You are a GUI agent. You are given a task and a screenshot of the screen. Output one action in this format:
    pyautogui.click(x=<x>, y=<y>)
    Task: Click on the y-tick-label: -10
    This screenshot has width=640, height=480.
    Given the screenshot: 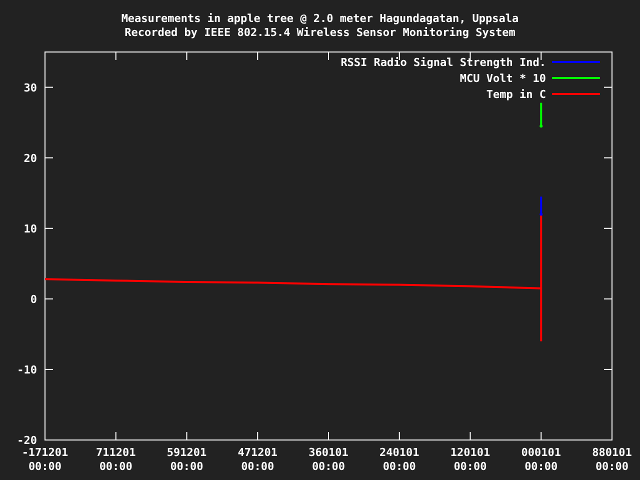 What is the action you would take?
    pyautogui.click(x=27, y=369)
    